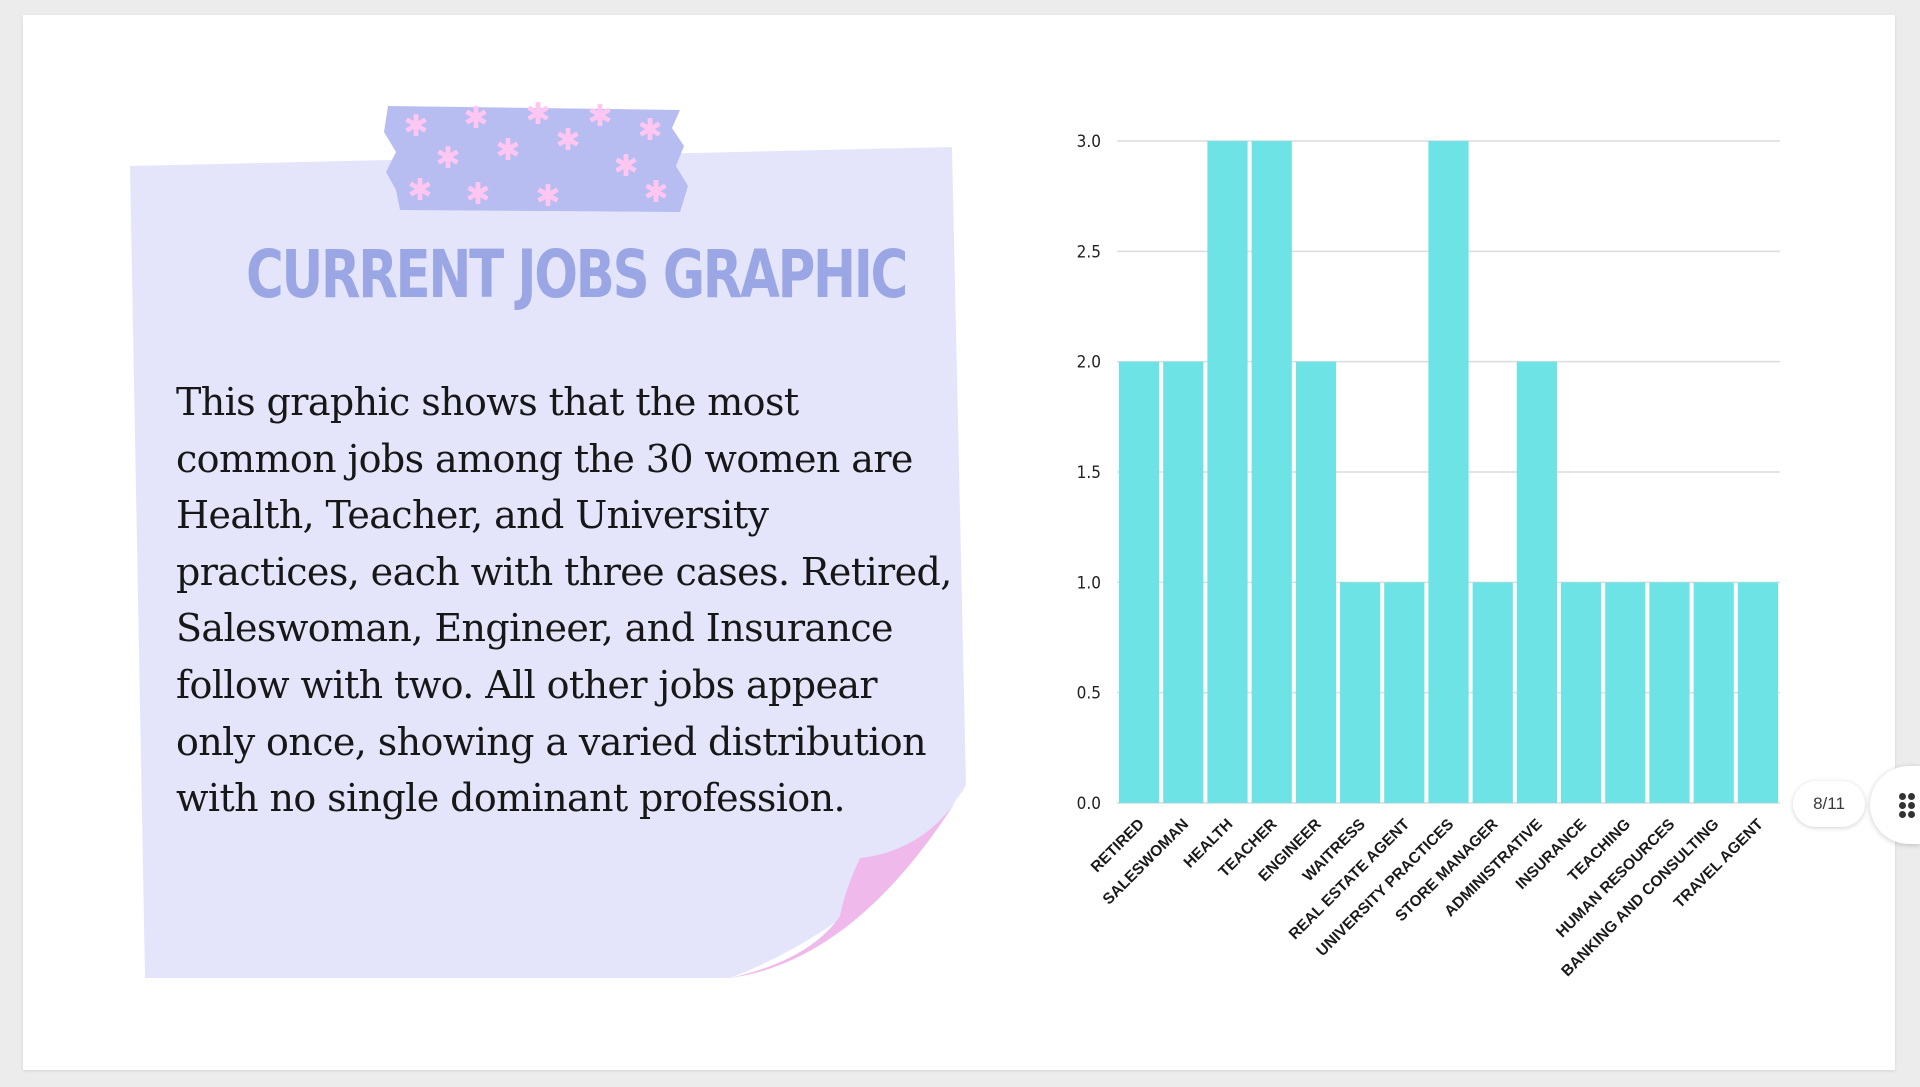 The image size is (1920, 1087). What do you see at coordinates (551, 741) in the screenshot?
I see `body-line: only once, showing a varied distribution` at bounding box center [551, 741].